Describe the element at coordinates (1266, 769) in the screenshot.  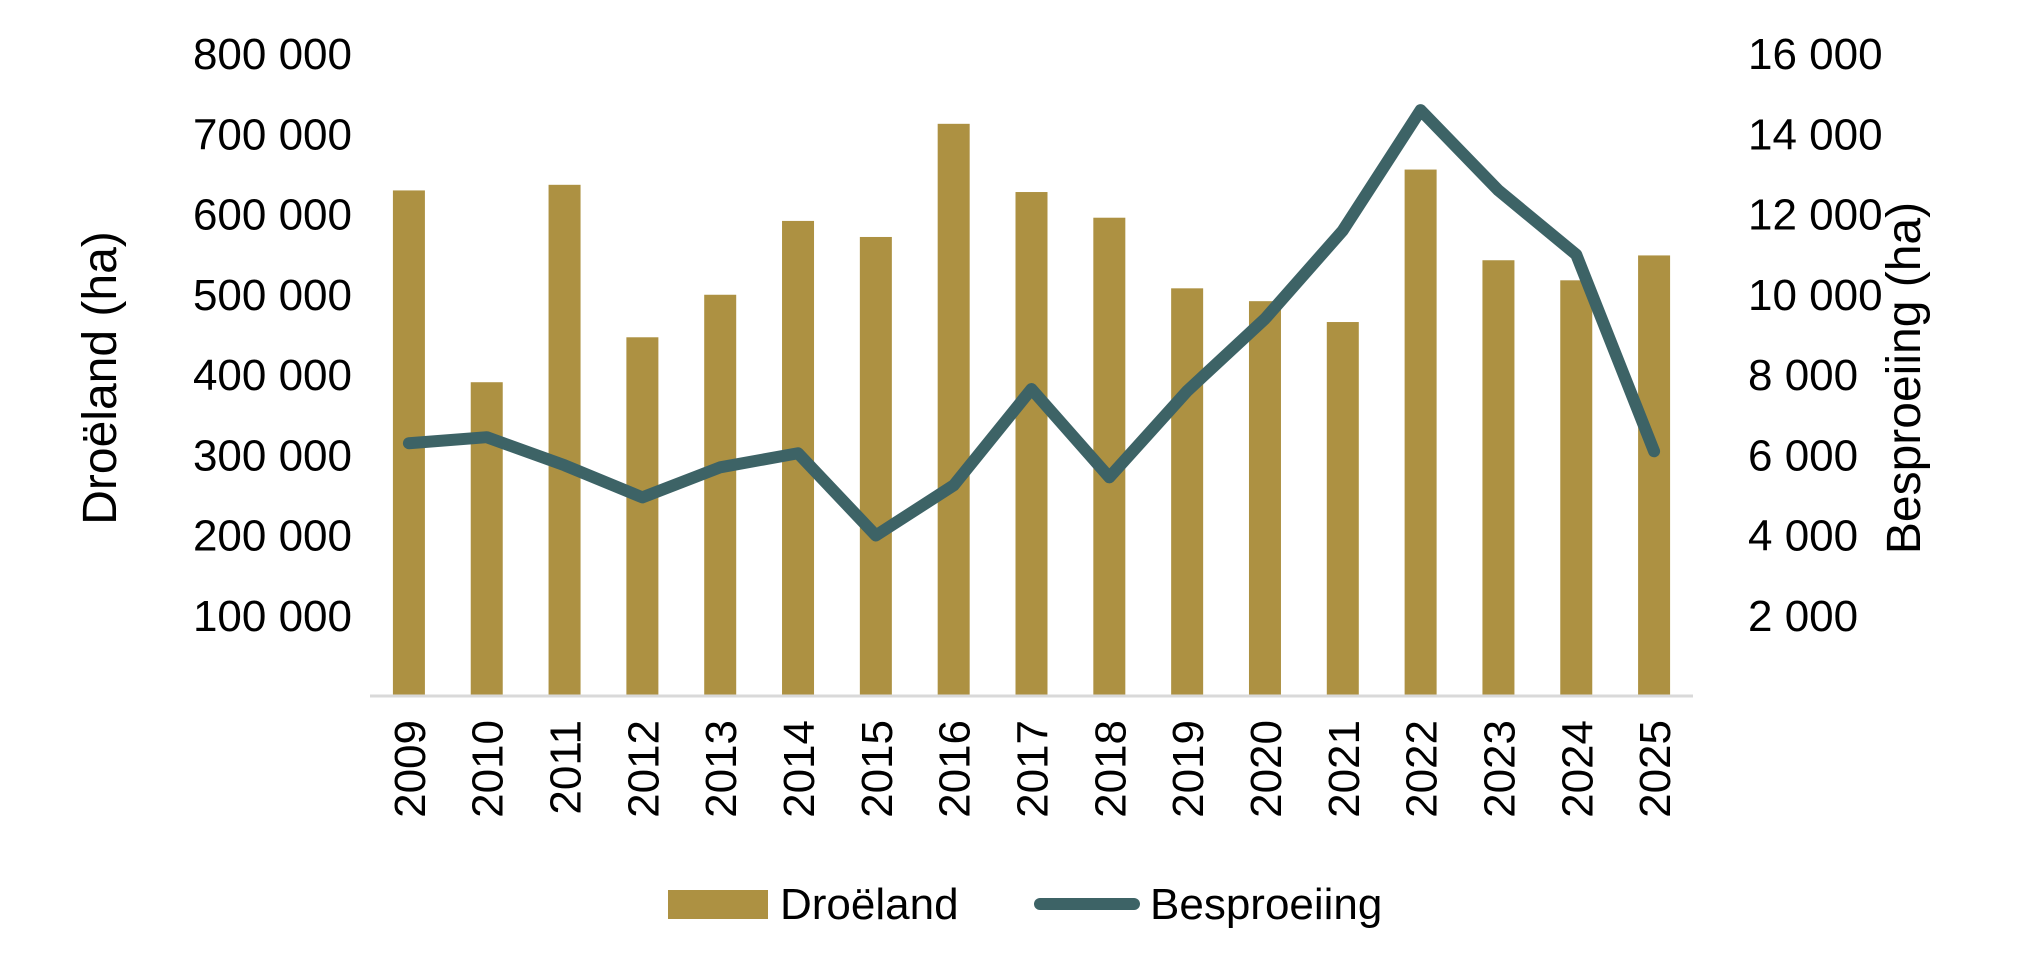
I see `x-tick-label-2020: 2020` at that location.